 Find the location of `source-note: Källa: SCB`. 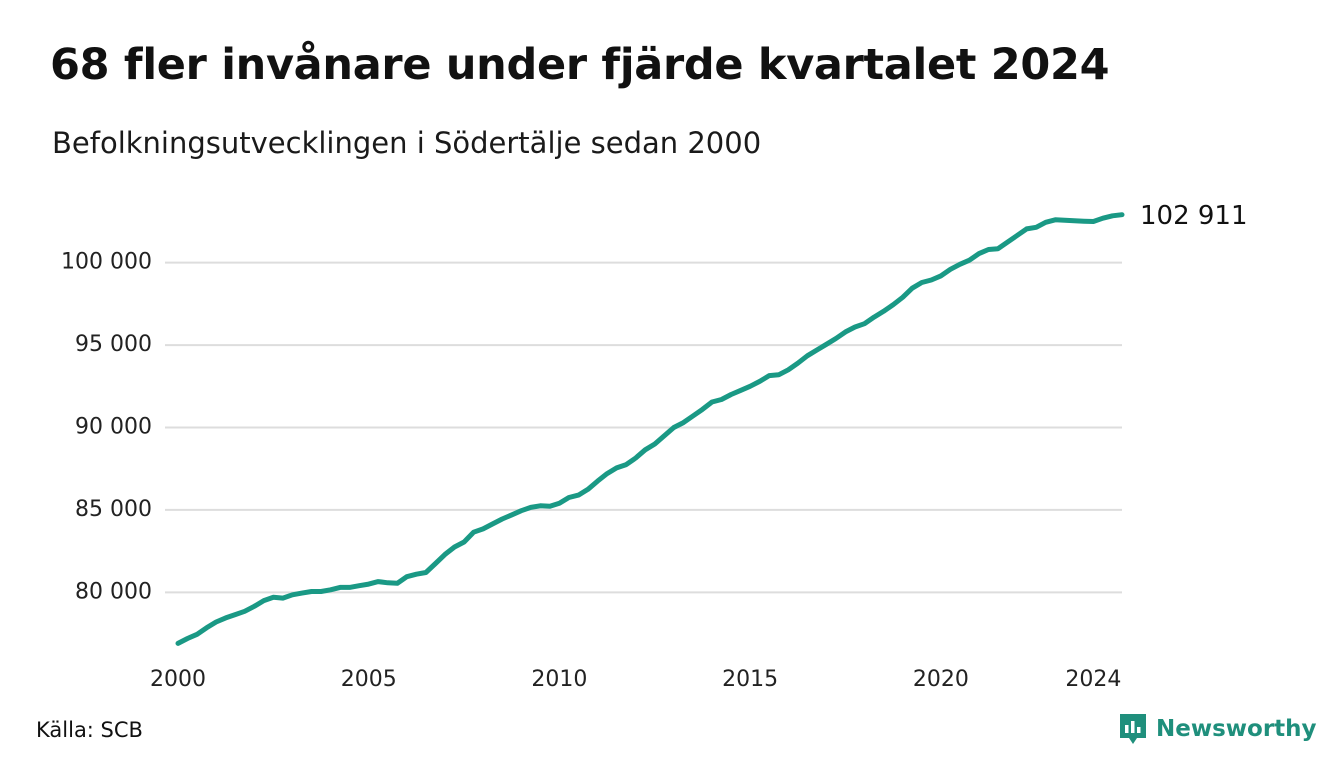

source-note: Källa: SCB is located at coordinates (89, 730).